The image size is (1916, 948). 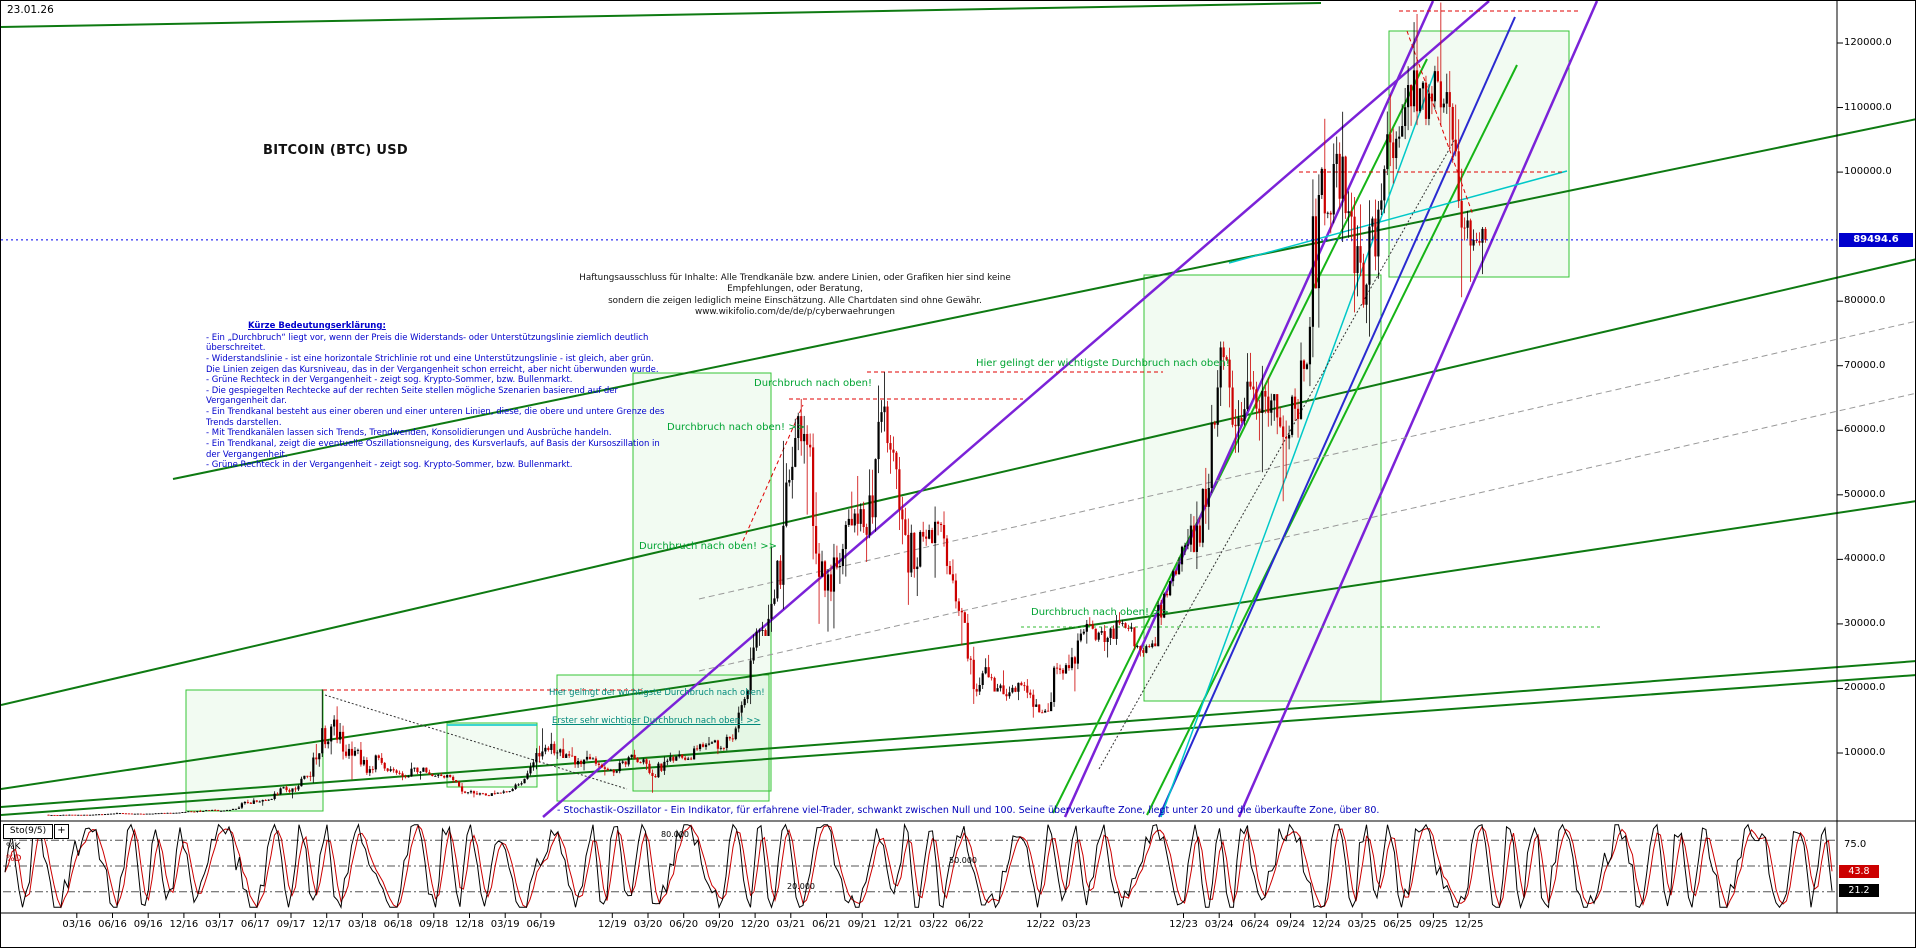 What do you see at coordinates (684, 924) in the screenshot?
I see `x-axis-label: 06/20` at bounding box center [684, 924].